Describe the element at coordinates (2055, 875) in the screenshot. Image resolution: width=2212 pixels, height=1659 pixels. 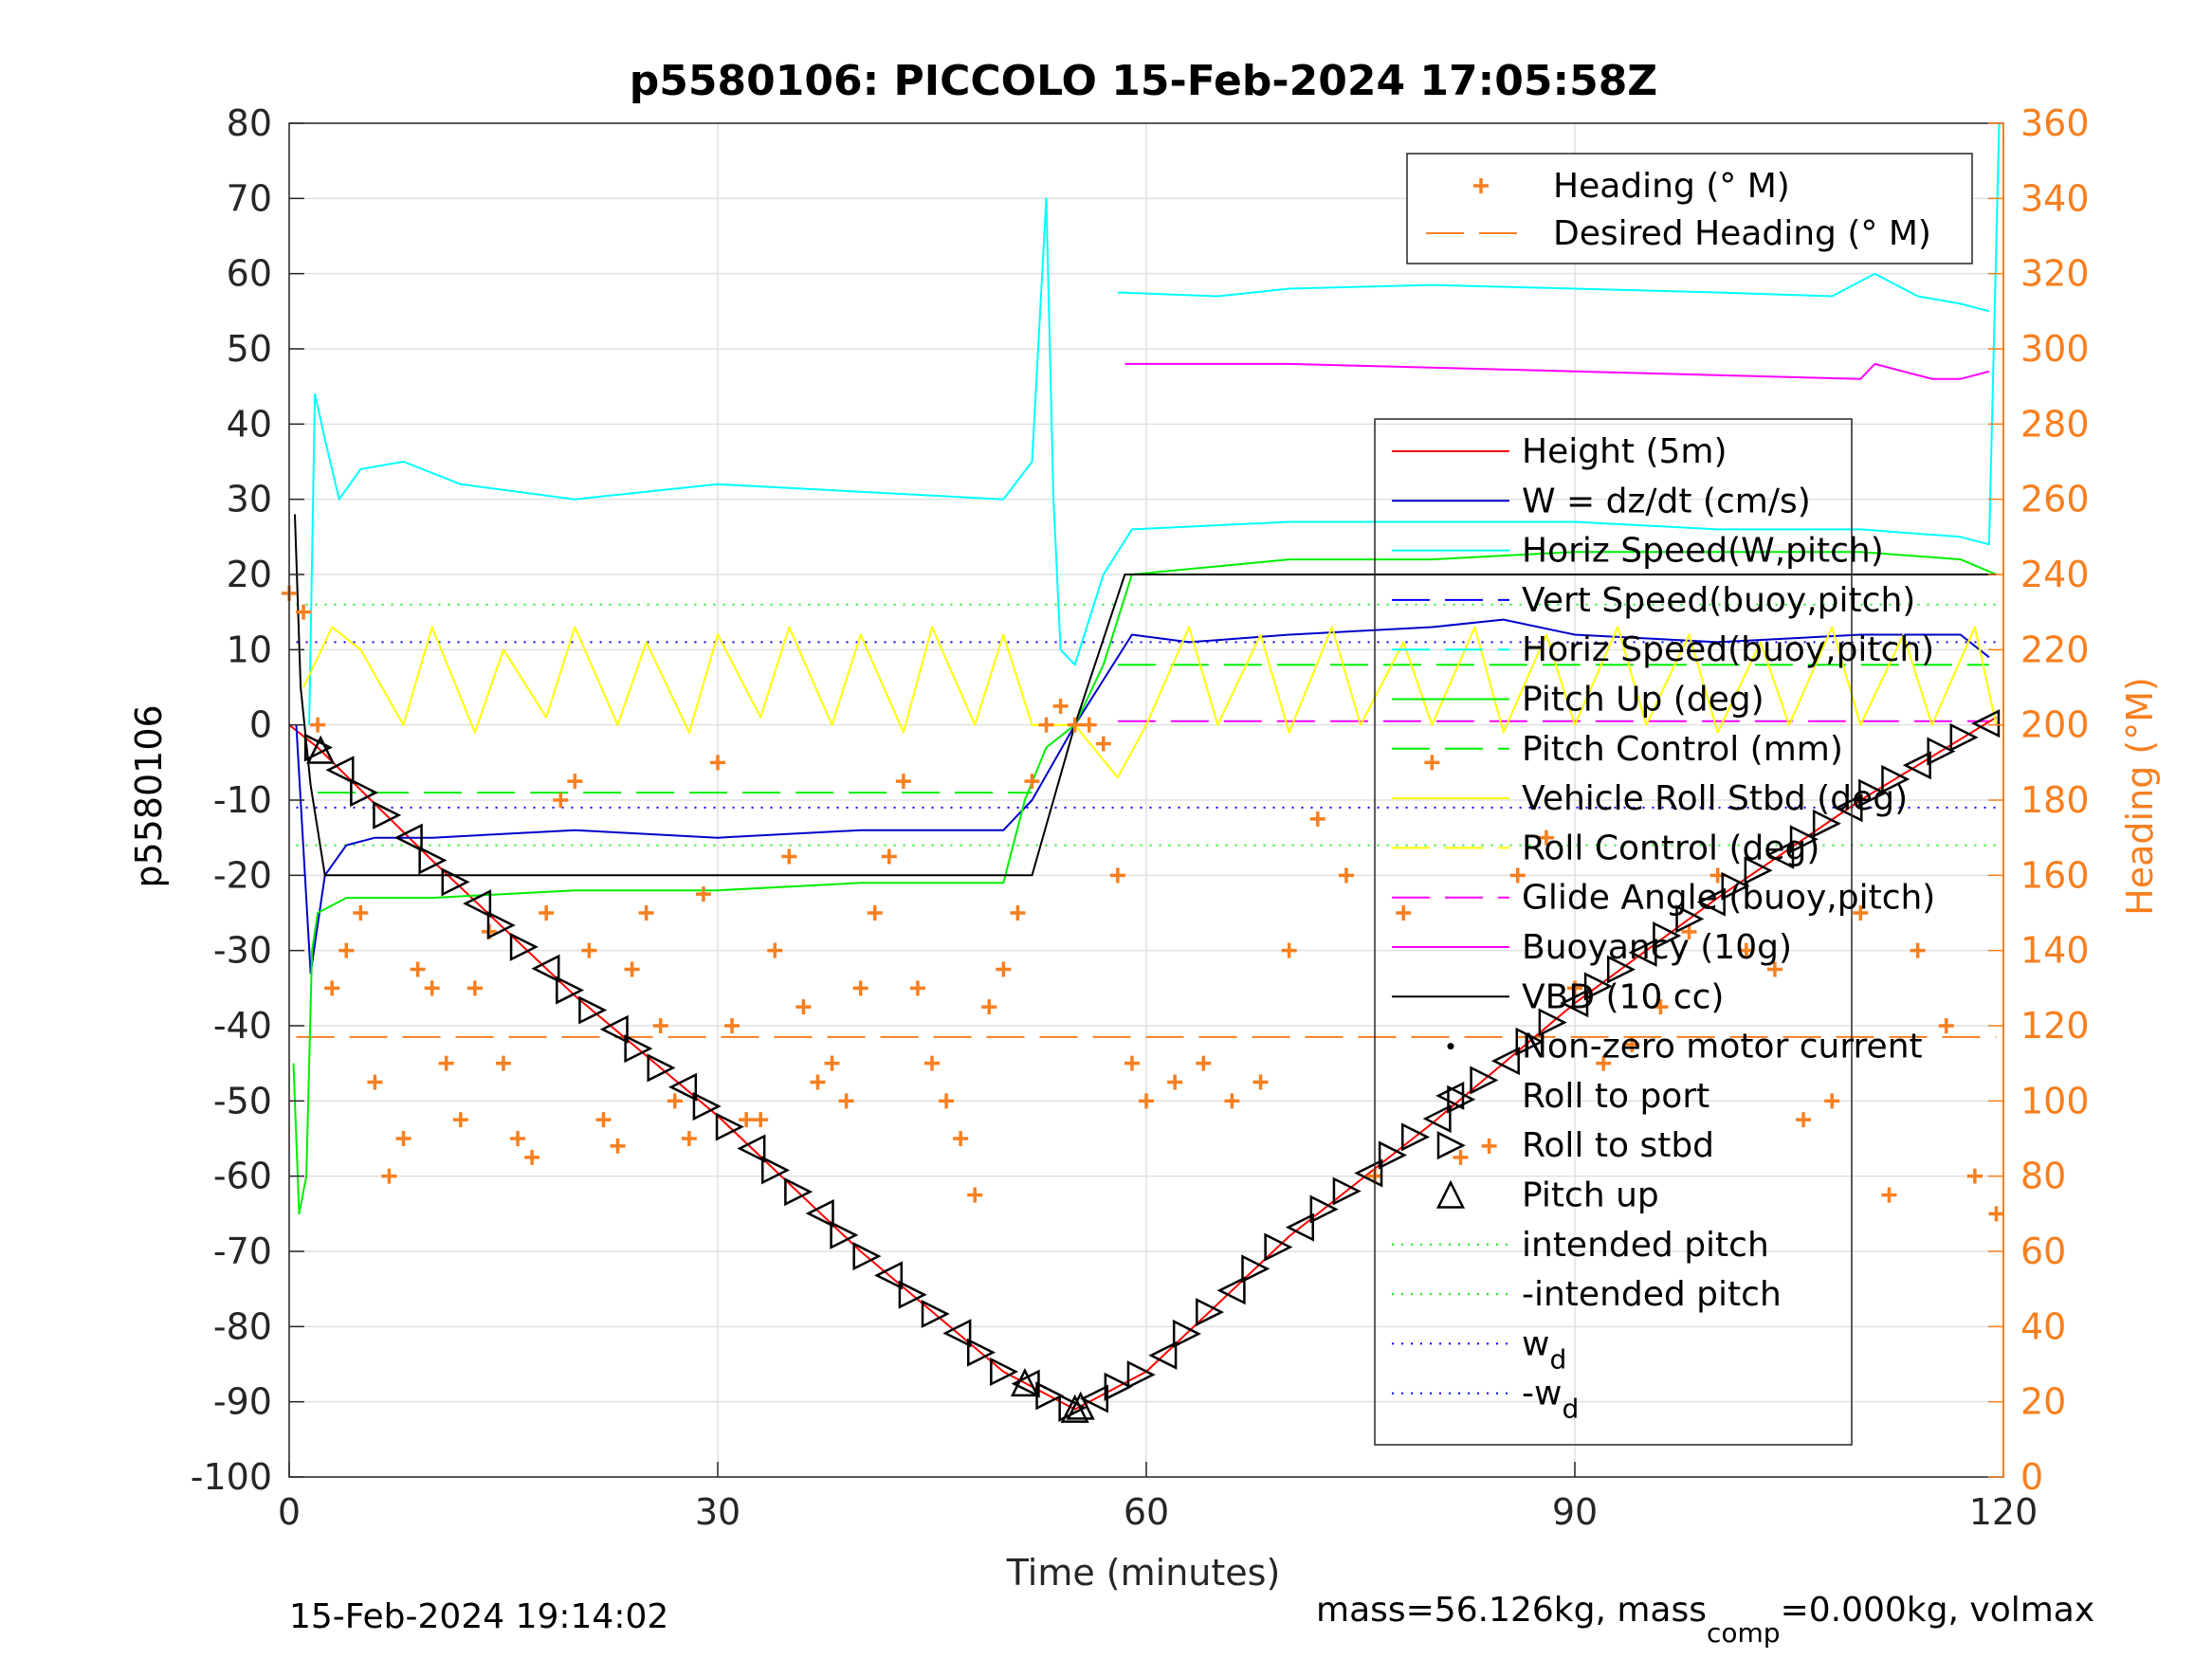
I see `y2-tick-label: 160` at that location.